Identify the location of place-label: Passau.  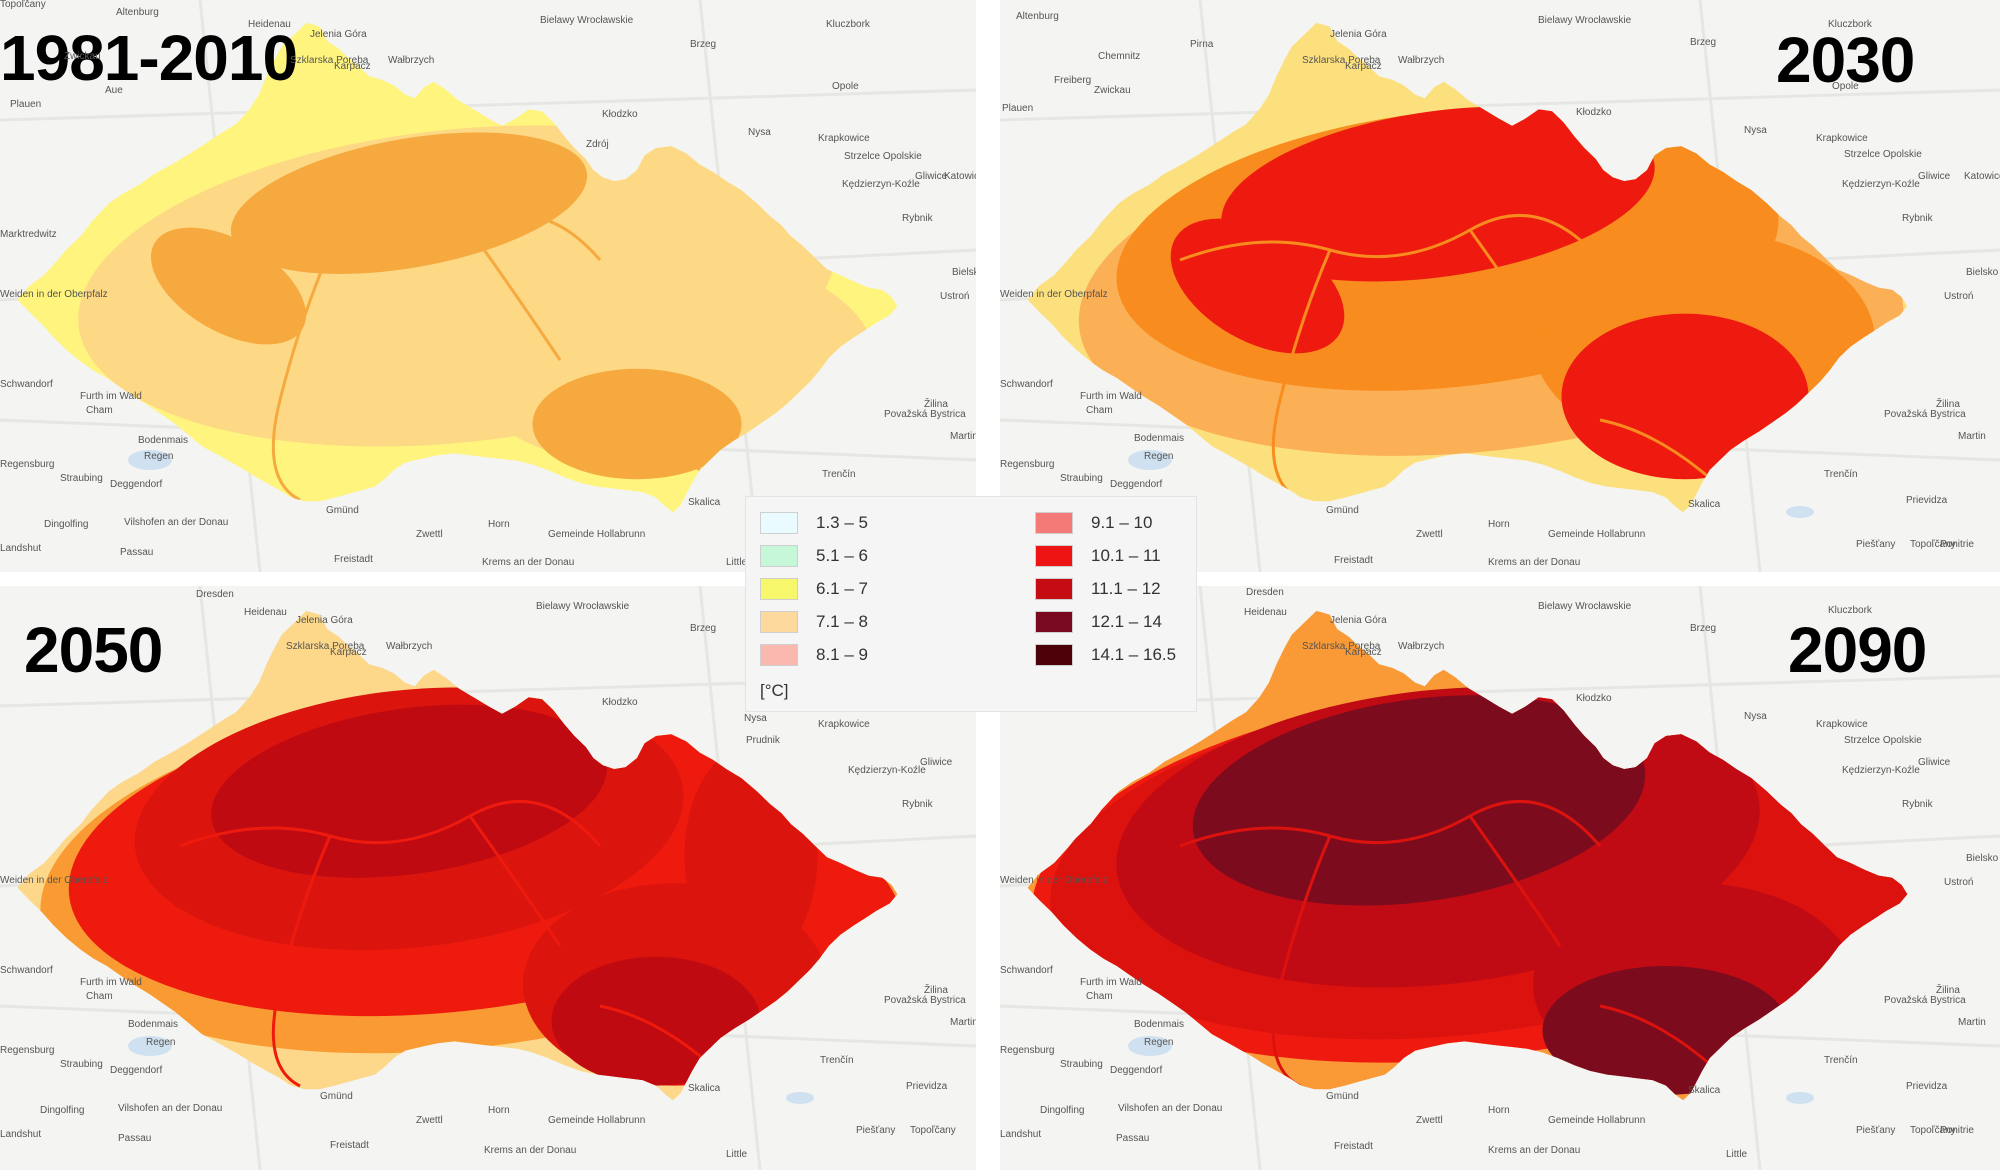
(137, 552).